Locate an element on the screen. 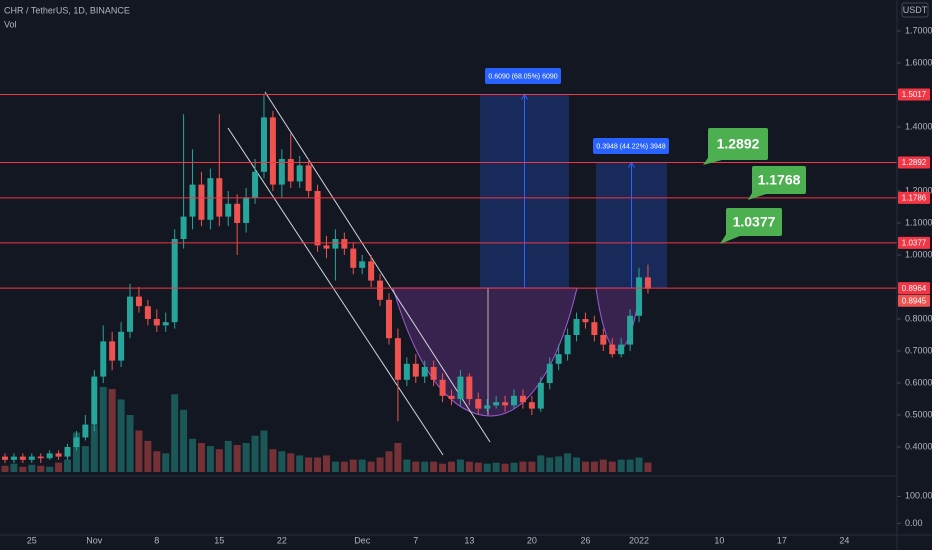 This screenshot has height=550, width=932. callout-label: 1.1768 is located at coordinates (779, 180).